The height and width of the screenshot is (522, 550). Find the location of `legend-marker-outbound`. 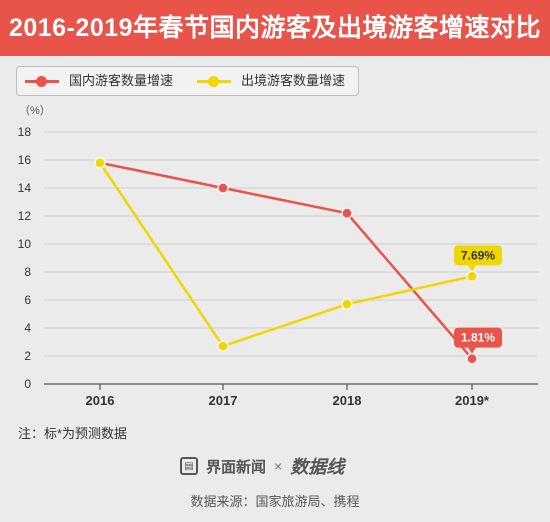

legend-marker-outbound is located at coordinates (213, 81).